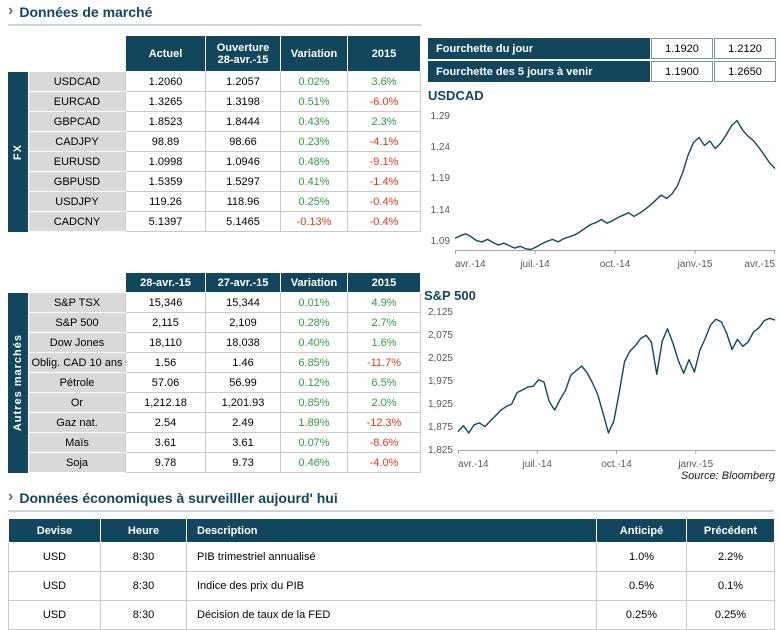 Image resolution: width=781 pixels, height=630 pixels. What do you see at coordinates (165, 121) in the screenshot?
I see `value-cell: 1.8523` at bounding box center [165, 121].